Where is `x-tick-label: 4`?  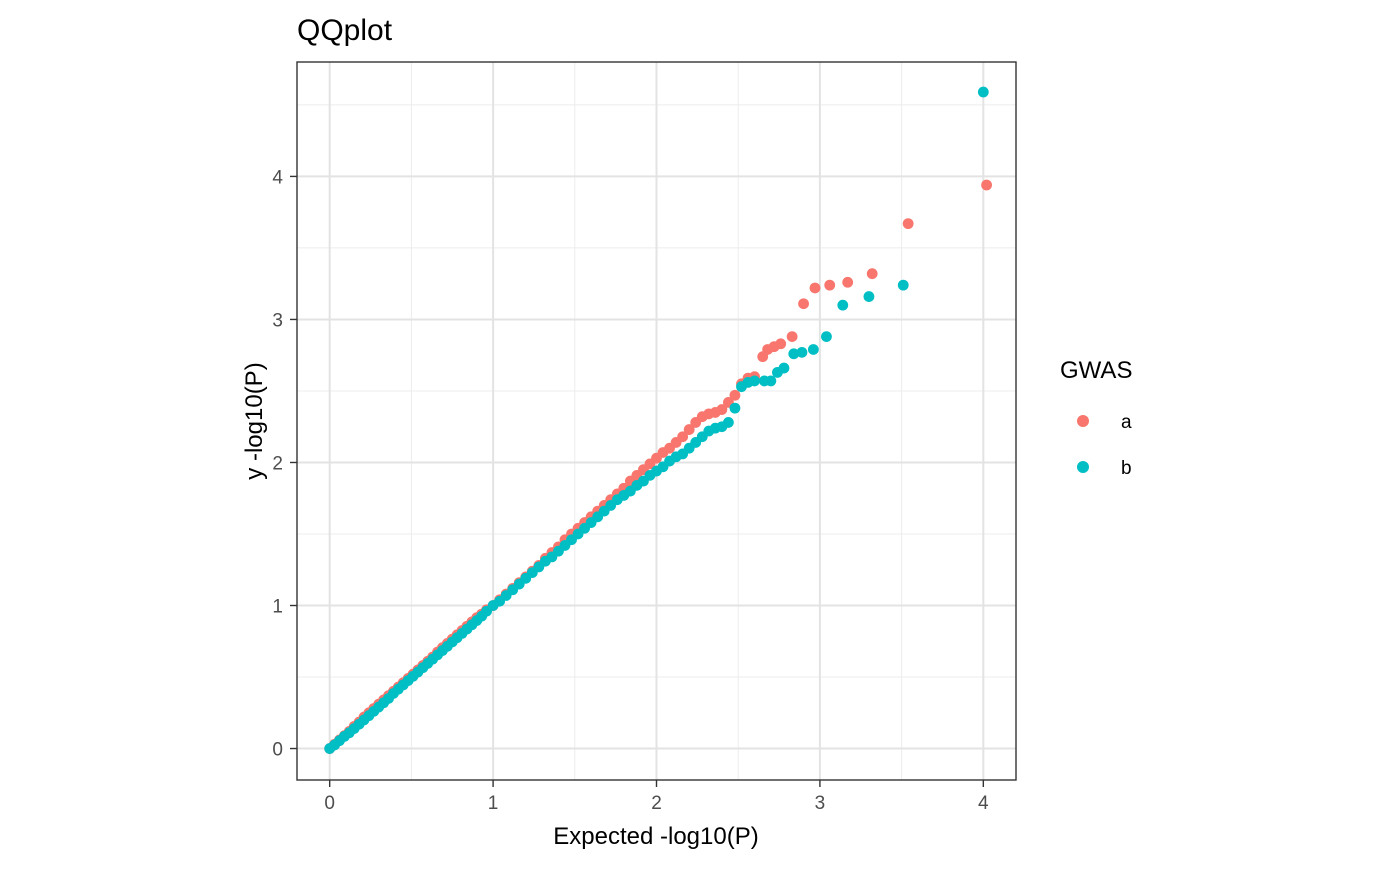 x-tick-label: 4 is located at coordinates (983, 803).